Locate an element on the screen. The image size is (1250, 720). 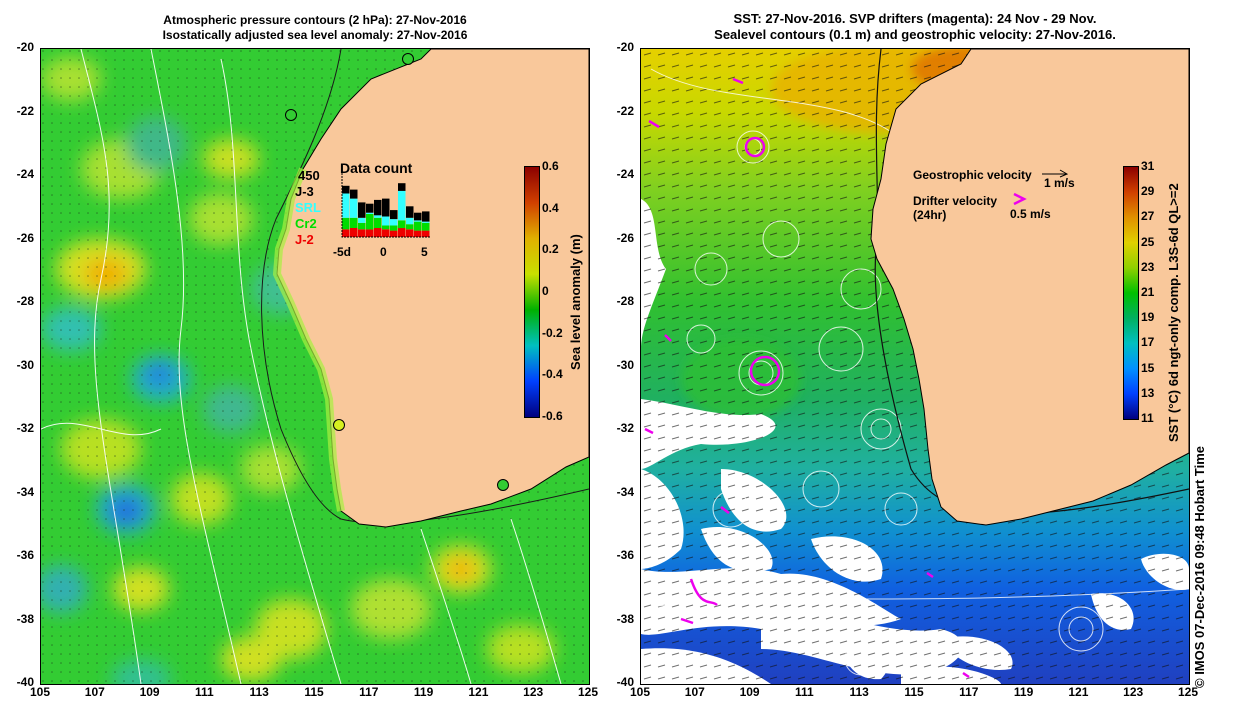
left-xtick-7: 119 is located at coordinates (423, 692).